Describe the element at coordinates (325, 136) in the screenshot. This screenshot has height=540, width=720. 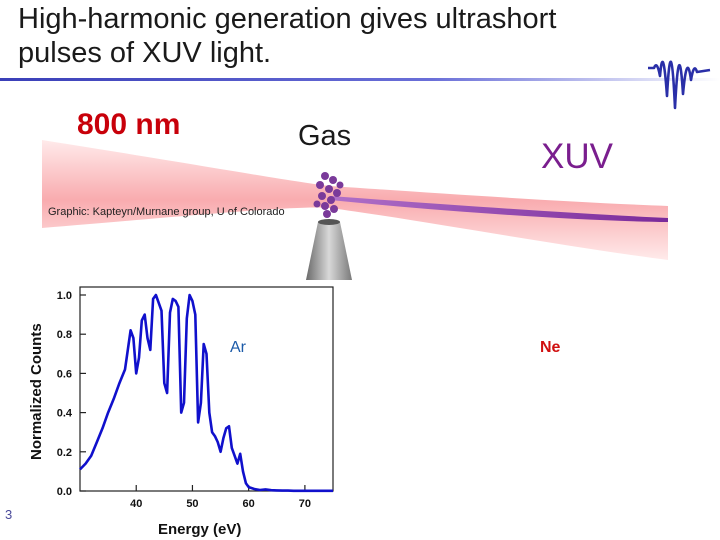
I see `gas-label: Gas` at that location.